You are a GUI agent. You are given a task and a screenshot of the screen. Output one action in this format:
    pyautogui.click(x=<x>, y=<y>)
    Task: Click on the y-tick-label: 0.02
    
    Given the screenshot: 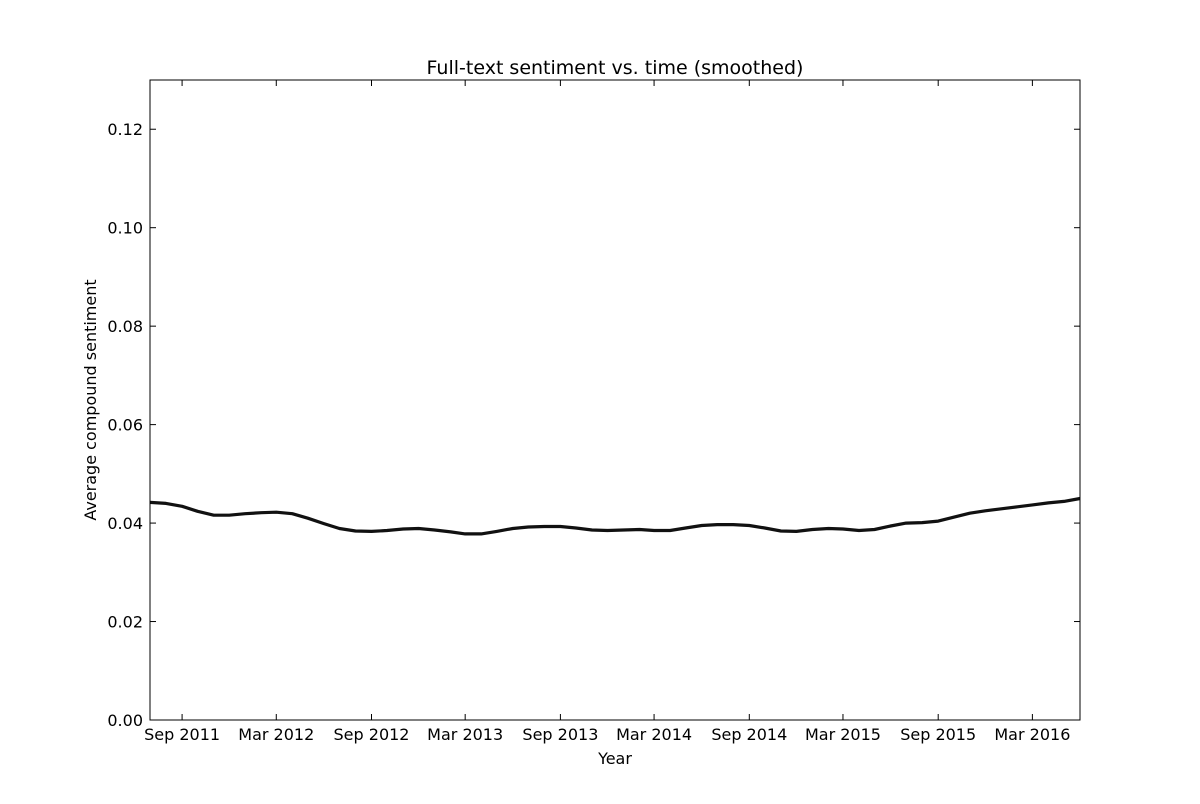 What is the action you would take?
    pyautogui.click(x=125, y=622)
    